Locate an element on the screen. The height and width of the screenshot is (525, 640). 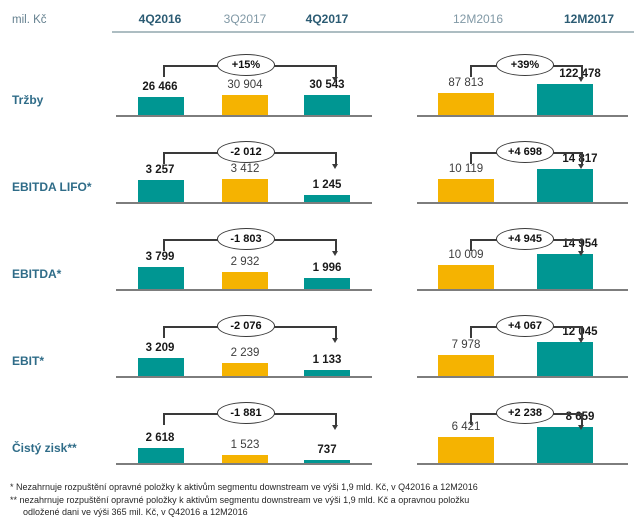
value-label: 1 523 is located at coordinates (245, 445).